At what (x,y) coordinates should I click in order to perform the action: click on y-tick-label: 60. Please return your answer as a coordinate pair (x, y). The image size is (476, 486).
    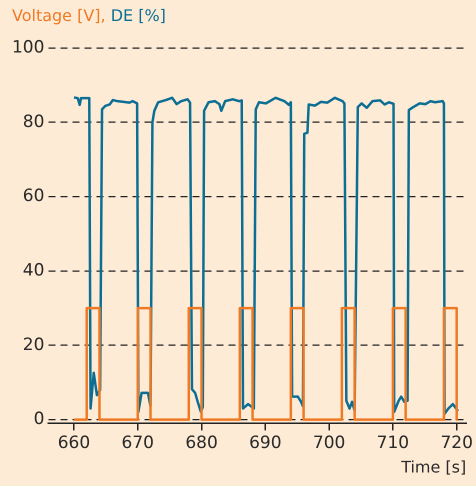
    Looking at the image, I should click on (33, 196).